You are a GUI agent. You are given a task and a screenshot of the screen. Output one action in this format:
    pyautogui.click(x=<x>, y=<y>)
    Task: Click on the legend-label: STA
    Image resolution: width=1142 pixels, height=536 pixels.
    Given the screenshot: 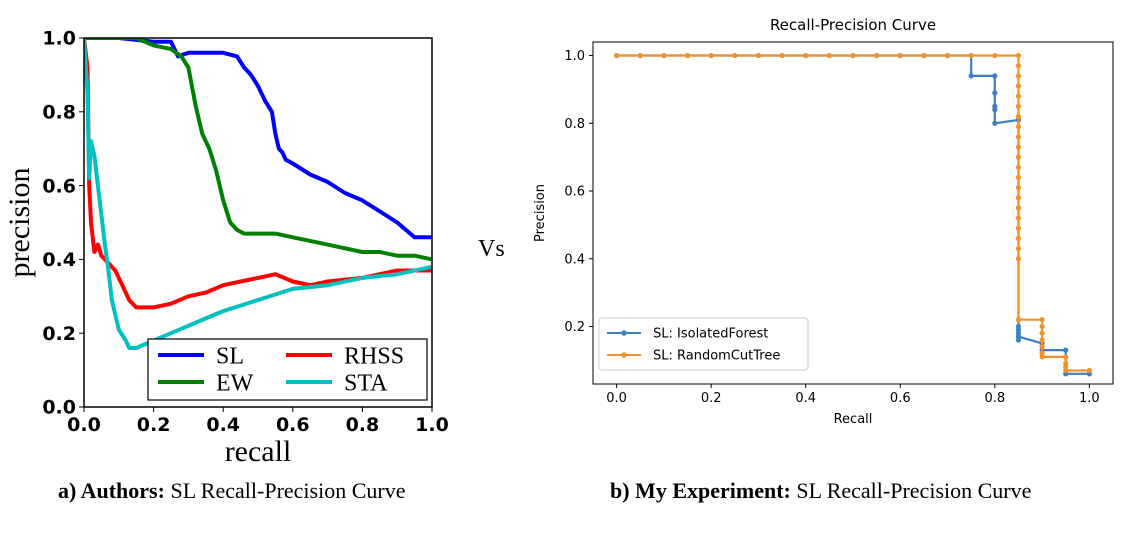 What is the action you would take?
    pyautogui.click(x=366, y=383)
    